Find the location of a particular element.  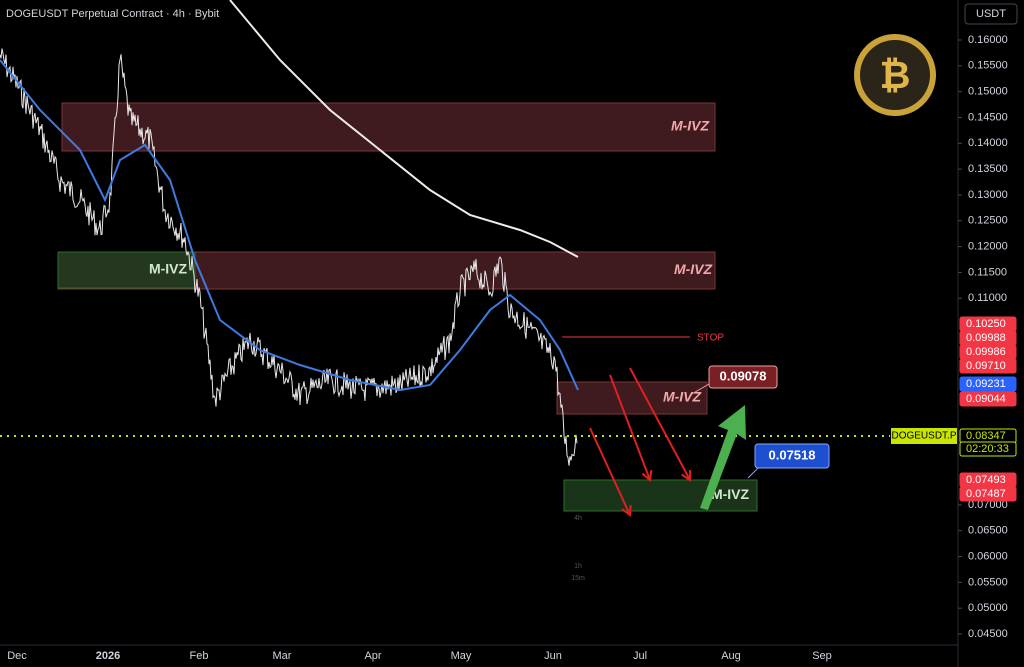

price-badge-label: 02:20:33 is located at coordinates (987, 449).